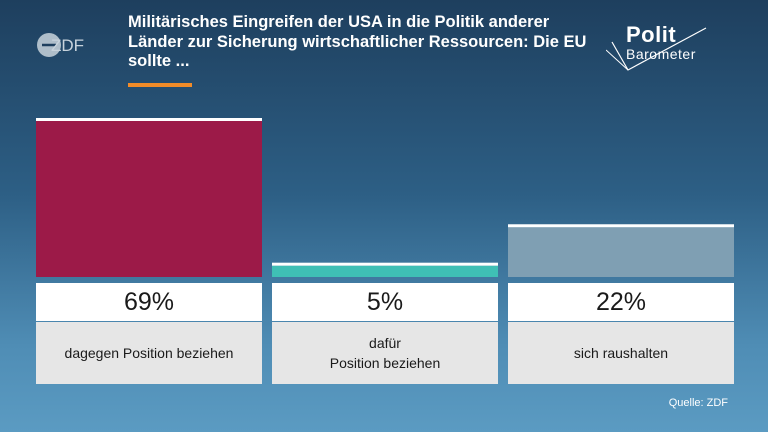 The width and height of the screenshot is (768, 432). Describe the element at coordinates (149, 302) in the screenshot. I see `value-label-1: 69%` at that location.